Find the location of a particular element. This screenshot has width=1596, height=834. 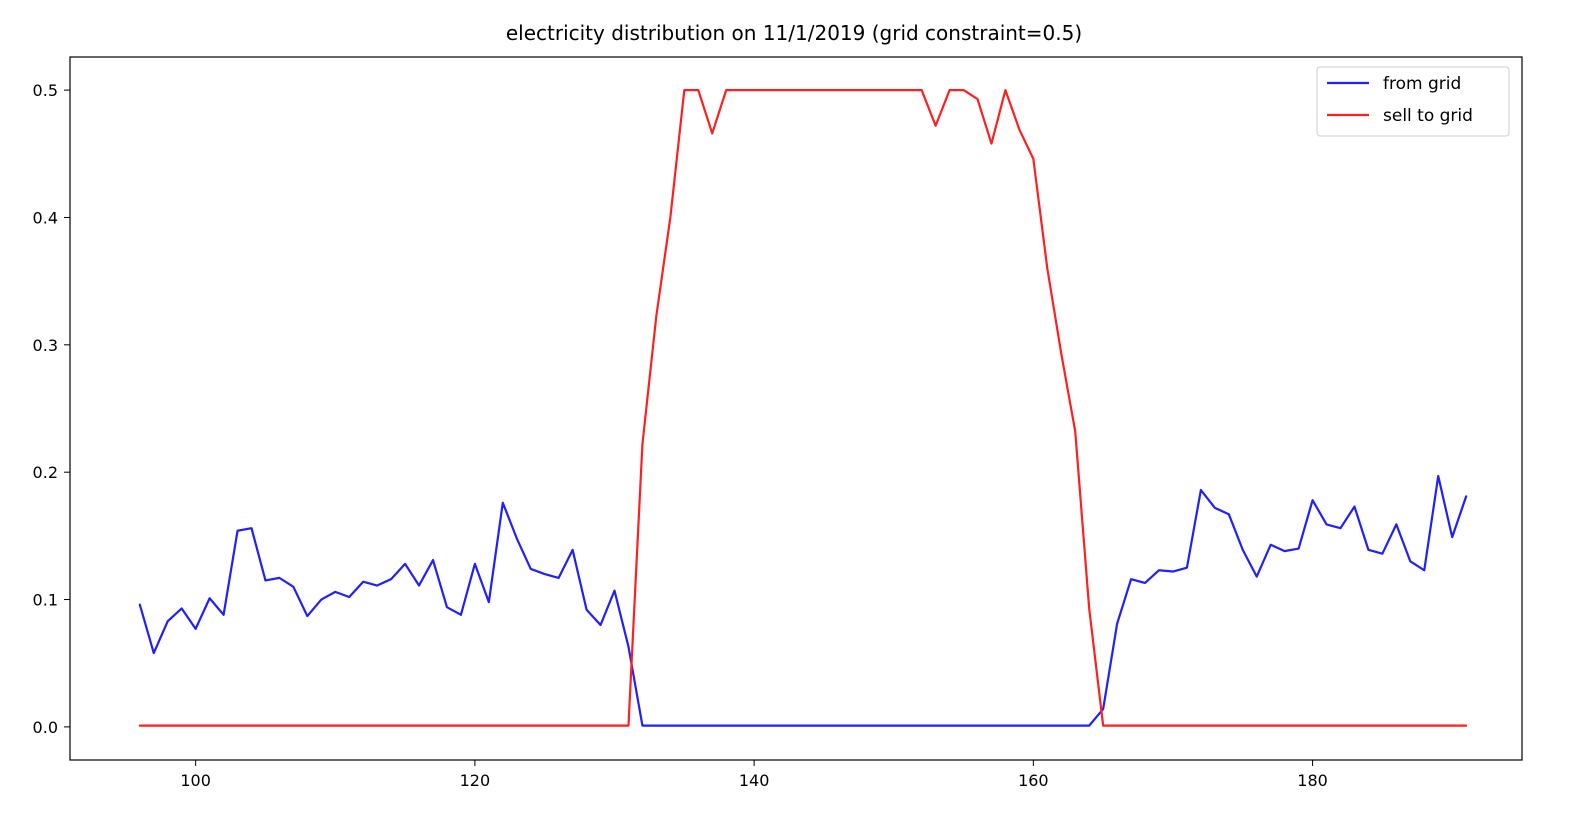

y-tick-label: 0.4 is located at coordinates (45, 217).